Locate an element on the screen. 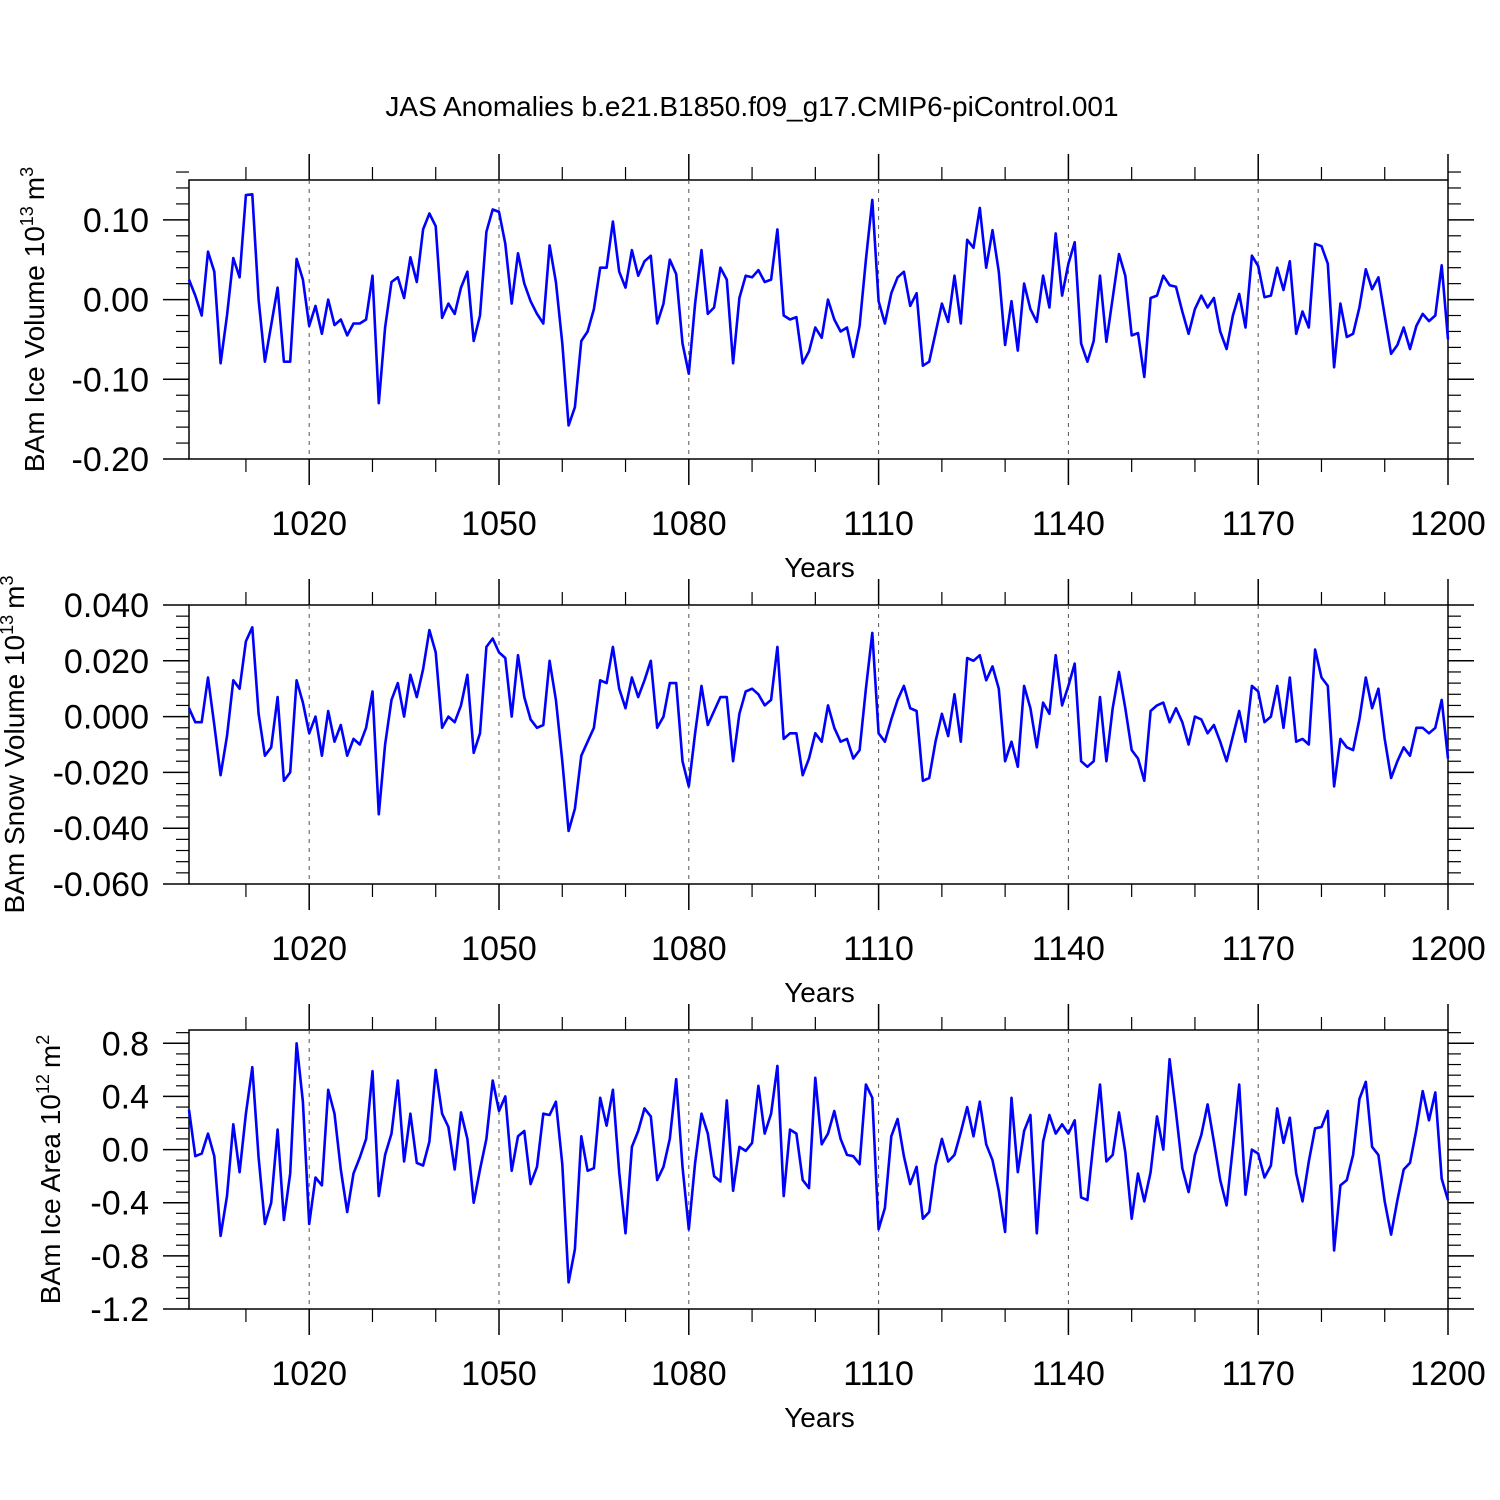 The width and height of the screenshot is (1500, 1500). y-tick-label: 0.10 is located at coordinates (116, 221).